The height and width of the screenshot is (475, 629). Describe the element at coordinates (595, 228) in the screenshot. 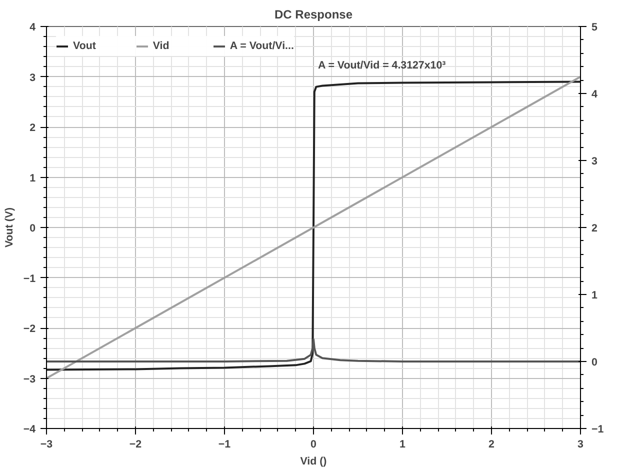

I see `y2-tick-label: 2` at that location.